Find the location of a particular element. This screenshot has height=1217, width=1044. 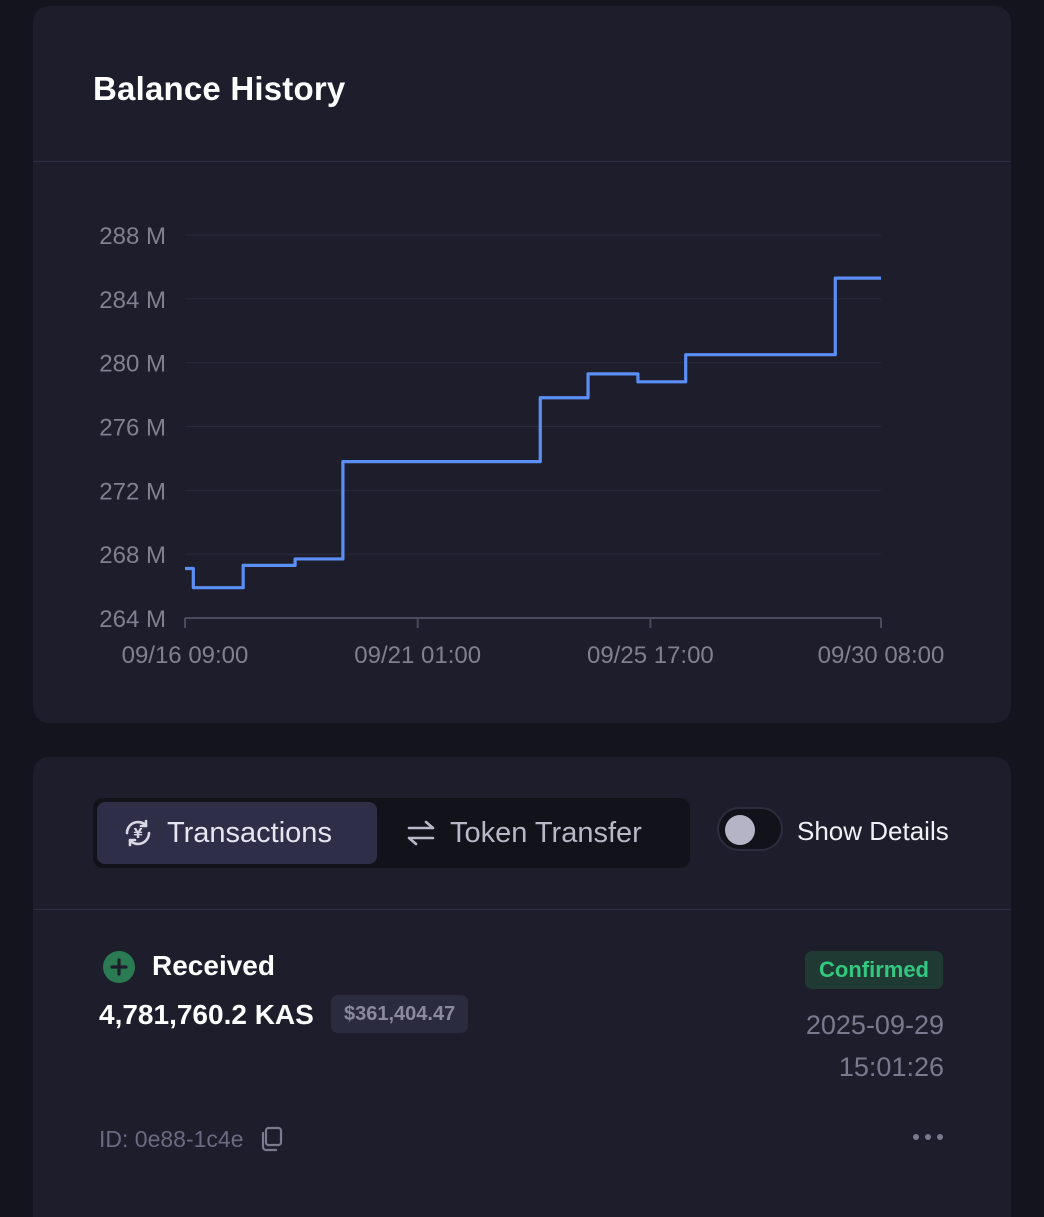

show-details-toggle is located at coordinates (750, 829).